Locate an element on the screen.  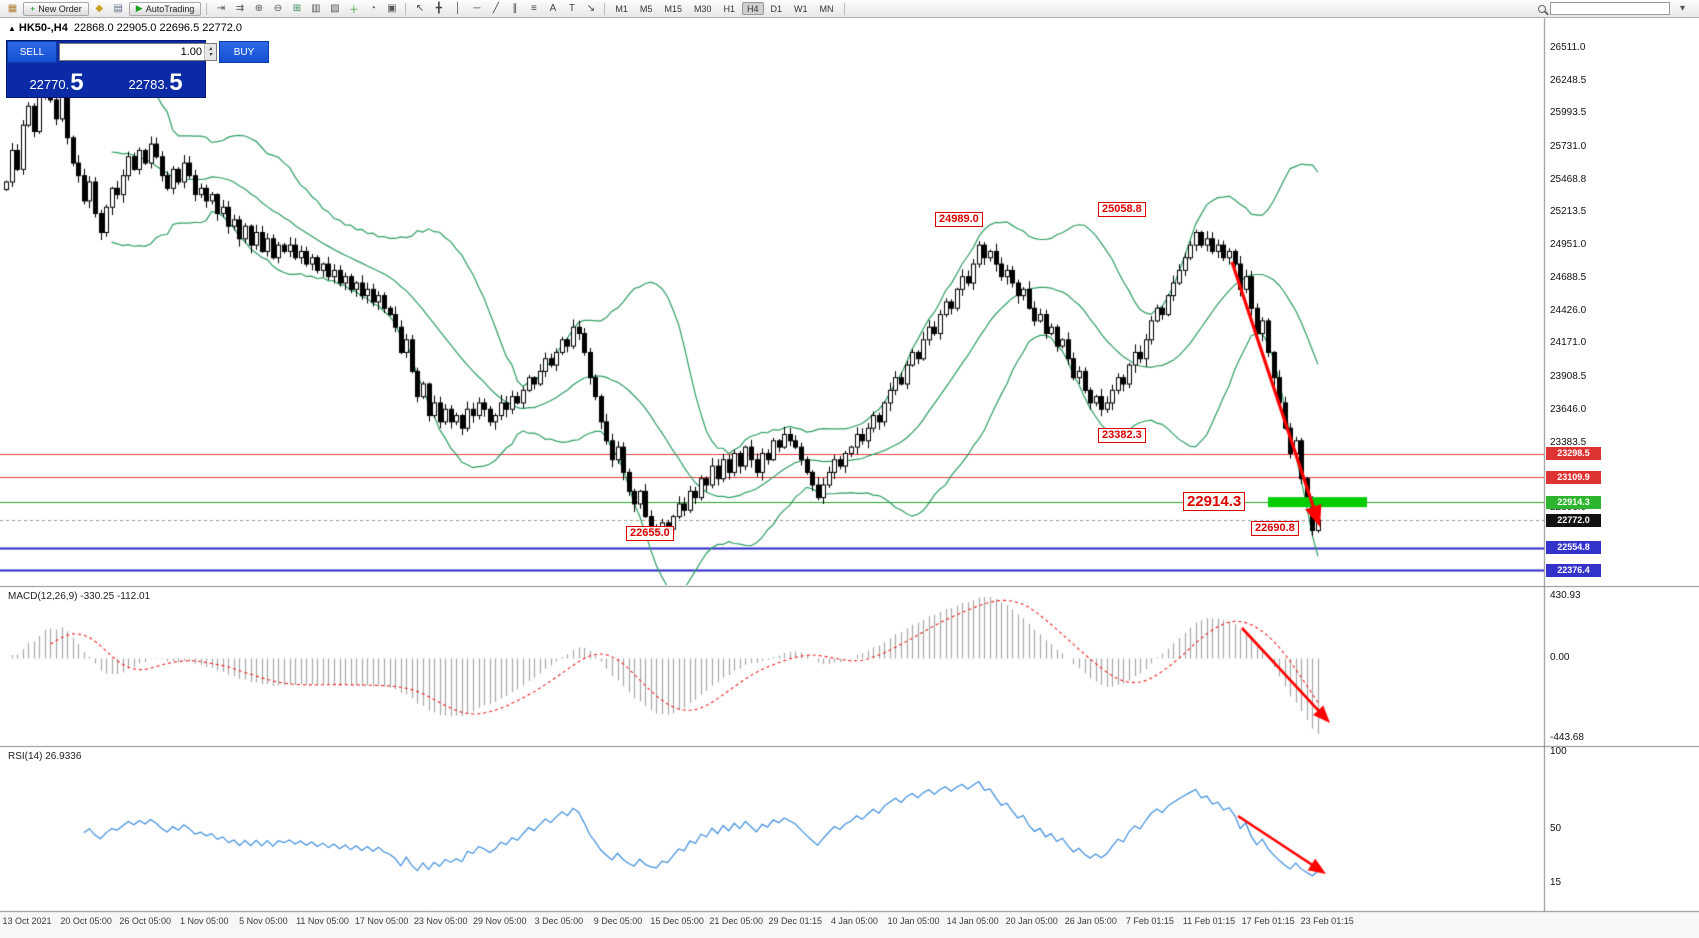
time-axis-label: 11 Feb 01:15 is located at coordinates (1209, 921).